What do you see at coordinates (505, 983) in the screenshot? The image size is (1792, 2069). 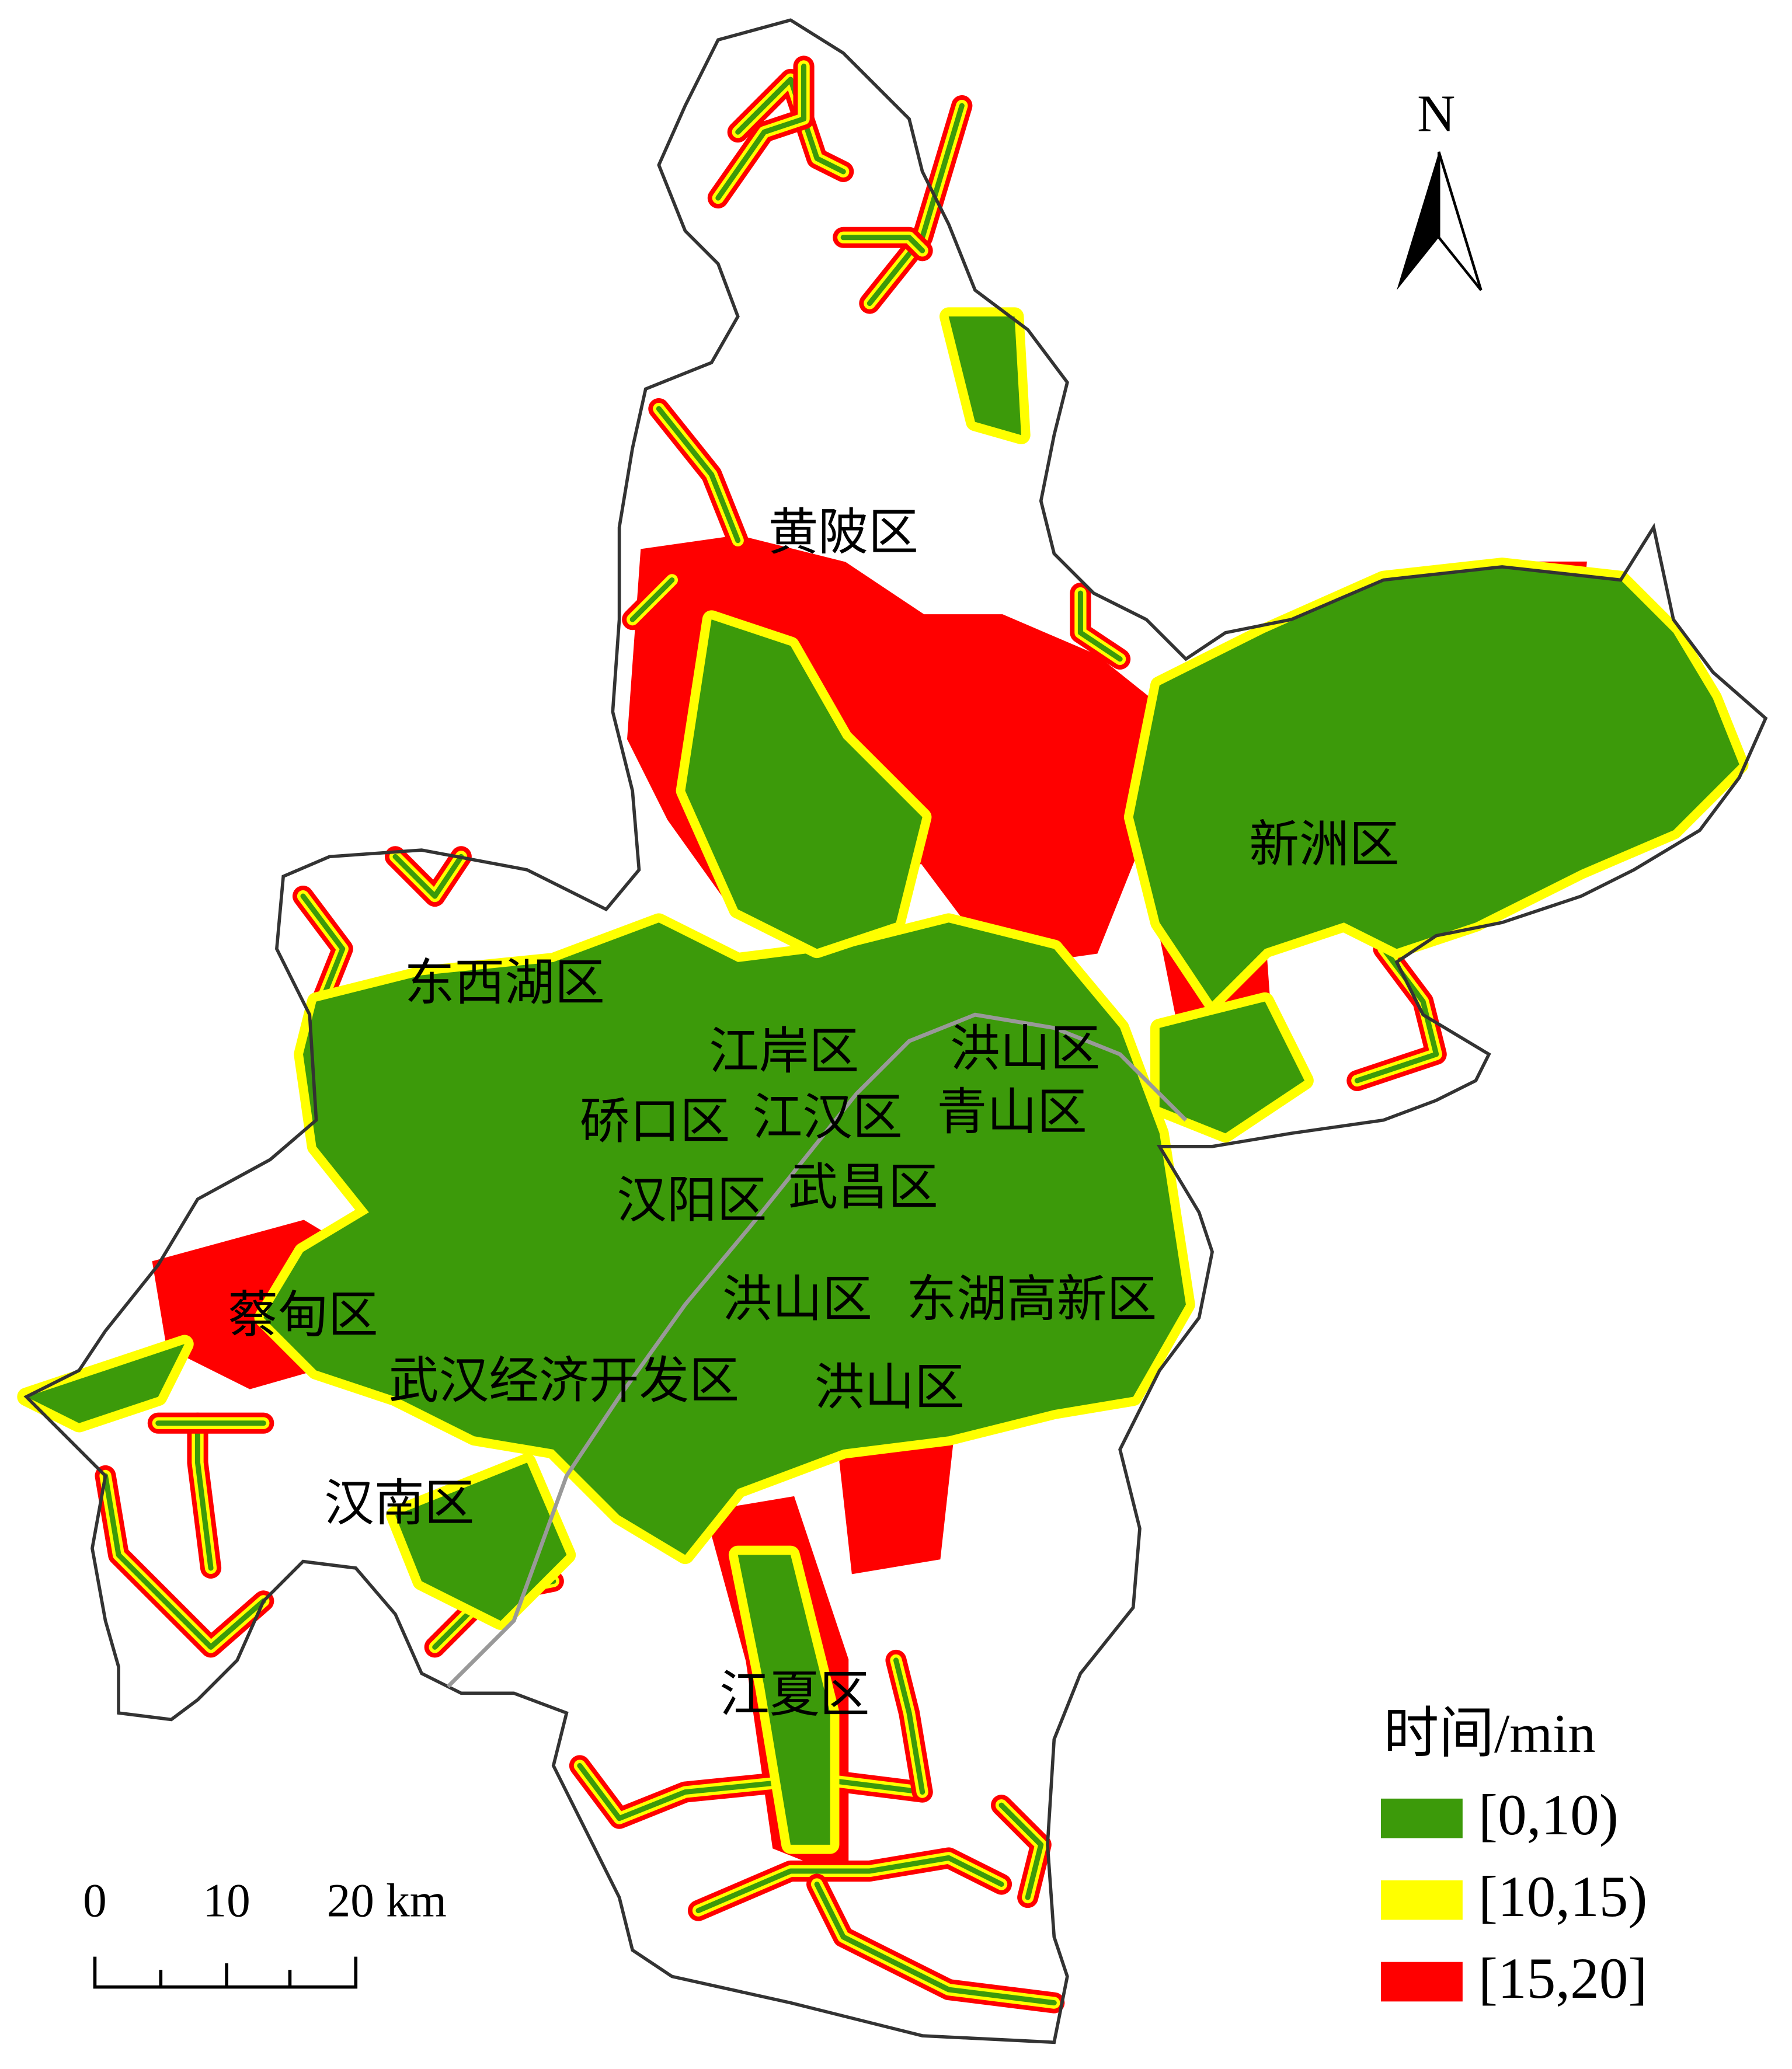 I see `district-label: 东西湖区` at bounding box center [505, 983].